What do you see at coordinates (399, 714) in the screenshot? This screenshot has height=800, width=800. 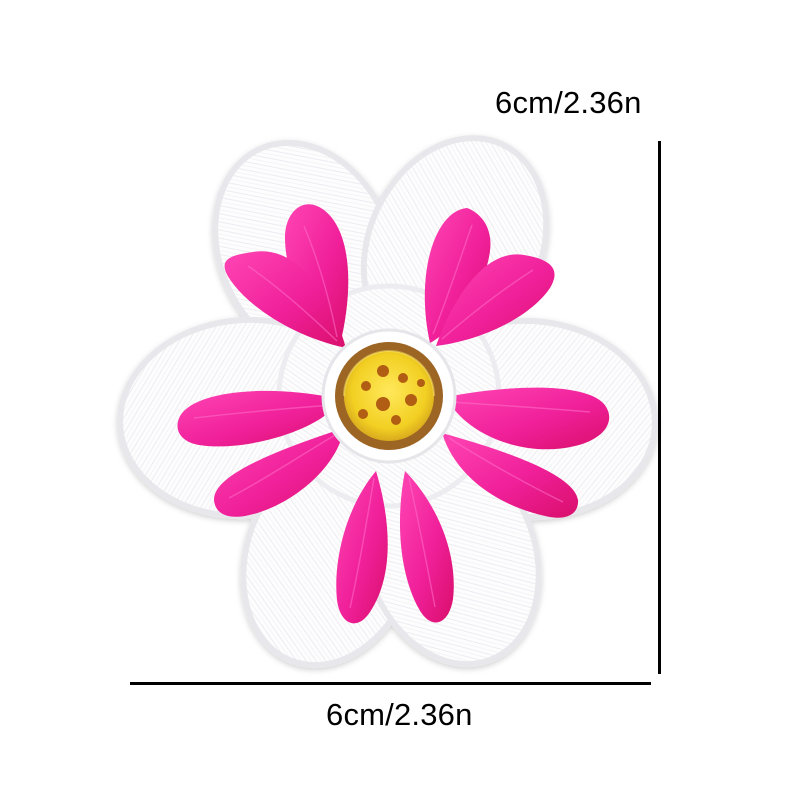 I see `width-dimension-label: 6cm/2.36n` at bounding box center [399, 714].